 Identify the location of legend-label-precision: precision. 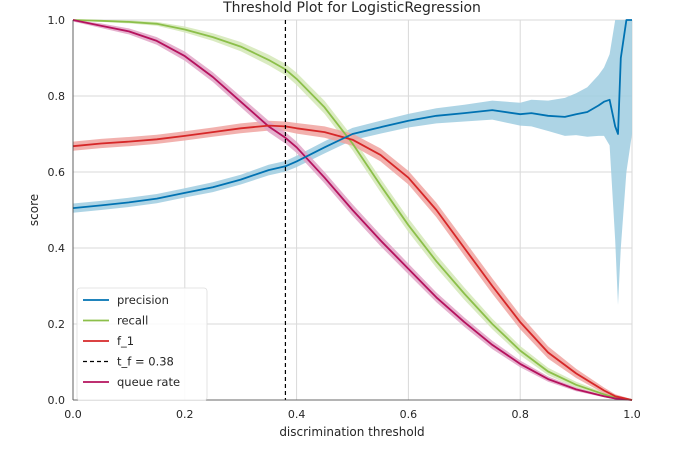
(143, 300).